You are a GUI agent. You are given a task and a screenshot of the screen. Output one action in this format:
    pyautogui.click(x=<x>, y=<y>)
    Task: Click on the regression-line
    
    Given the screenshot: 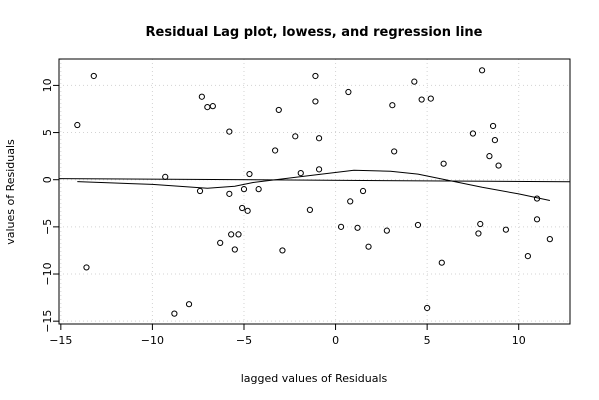 What is the action you would take?
    pyautogui.click(x=314, y=180)
    